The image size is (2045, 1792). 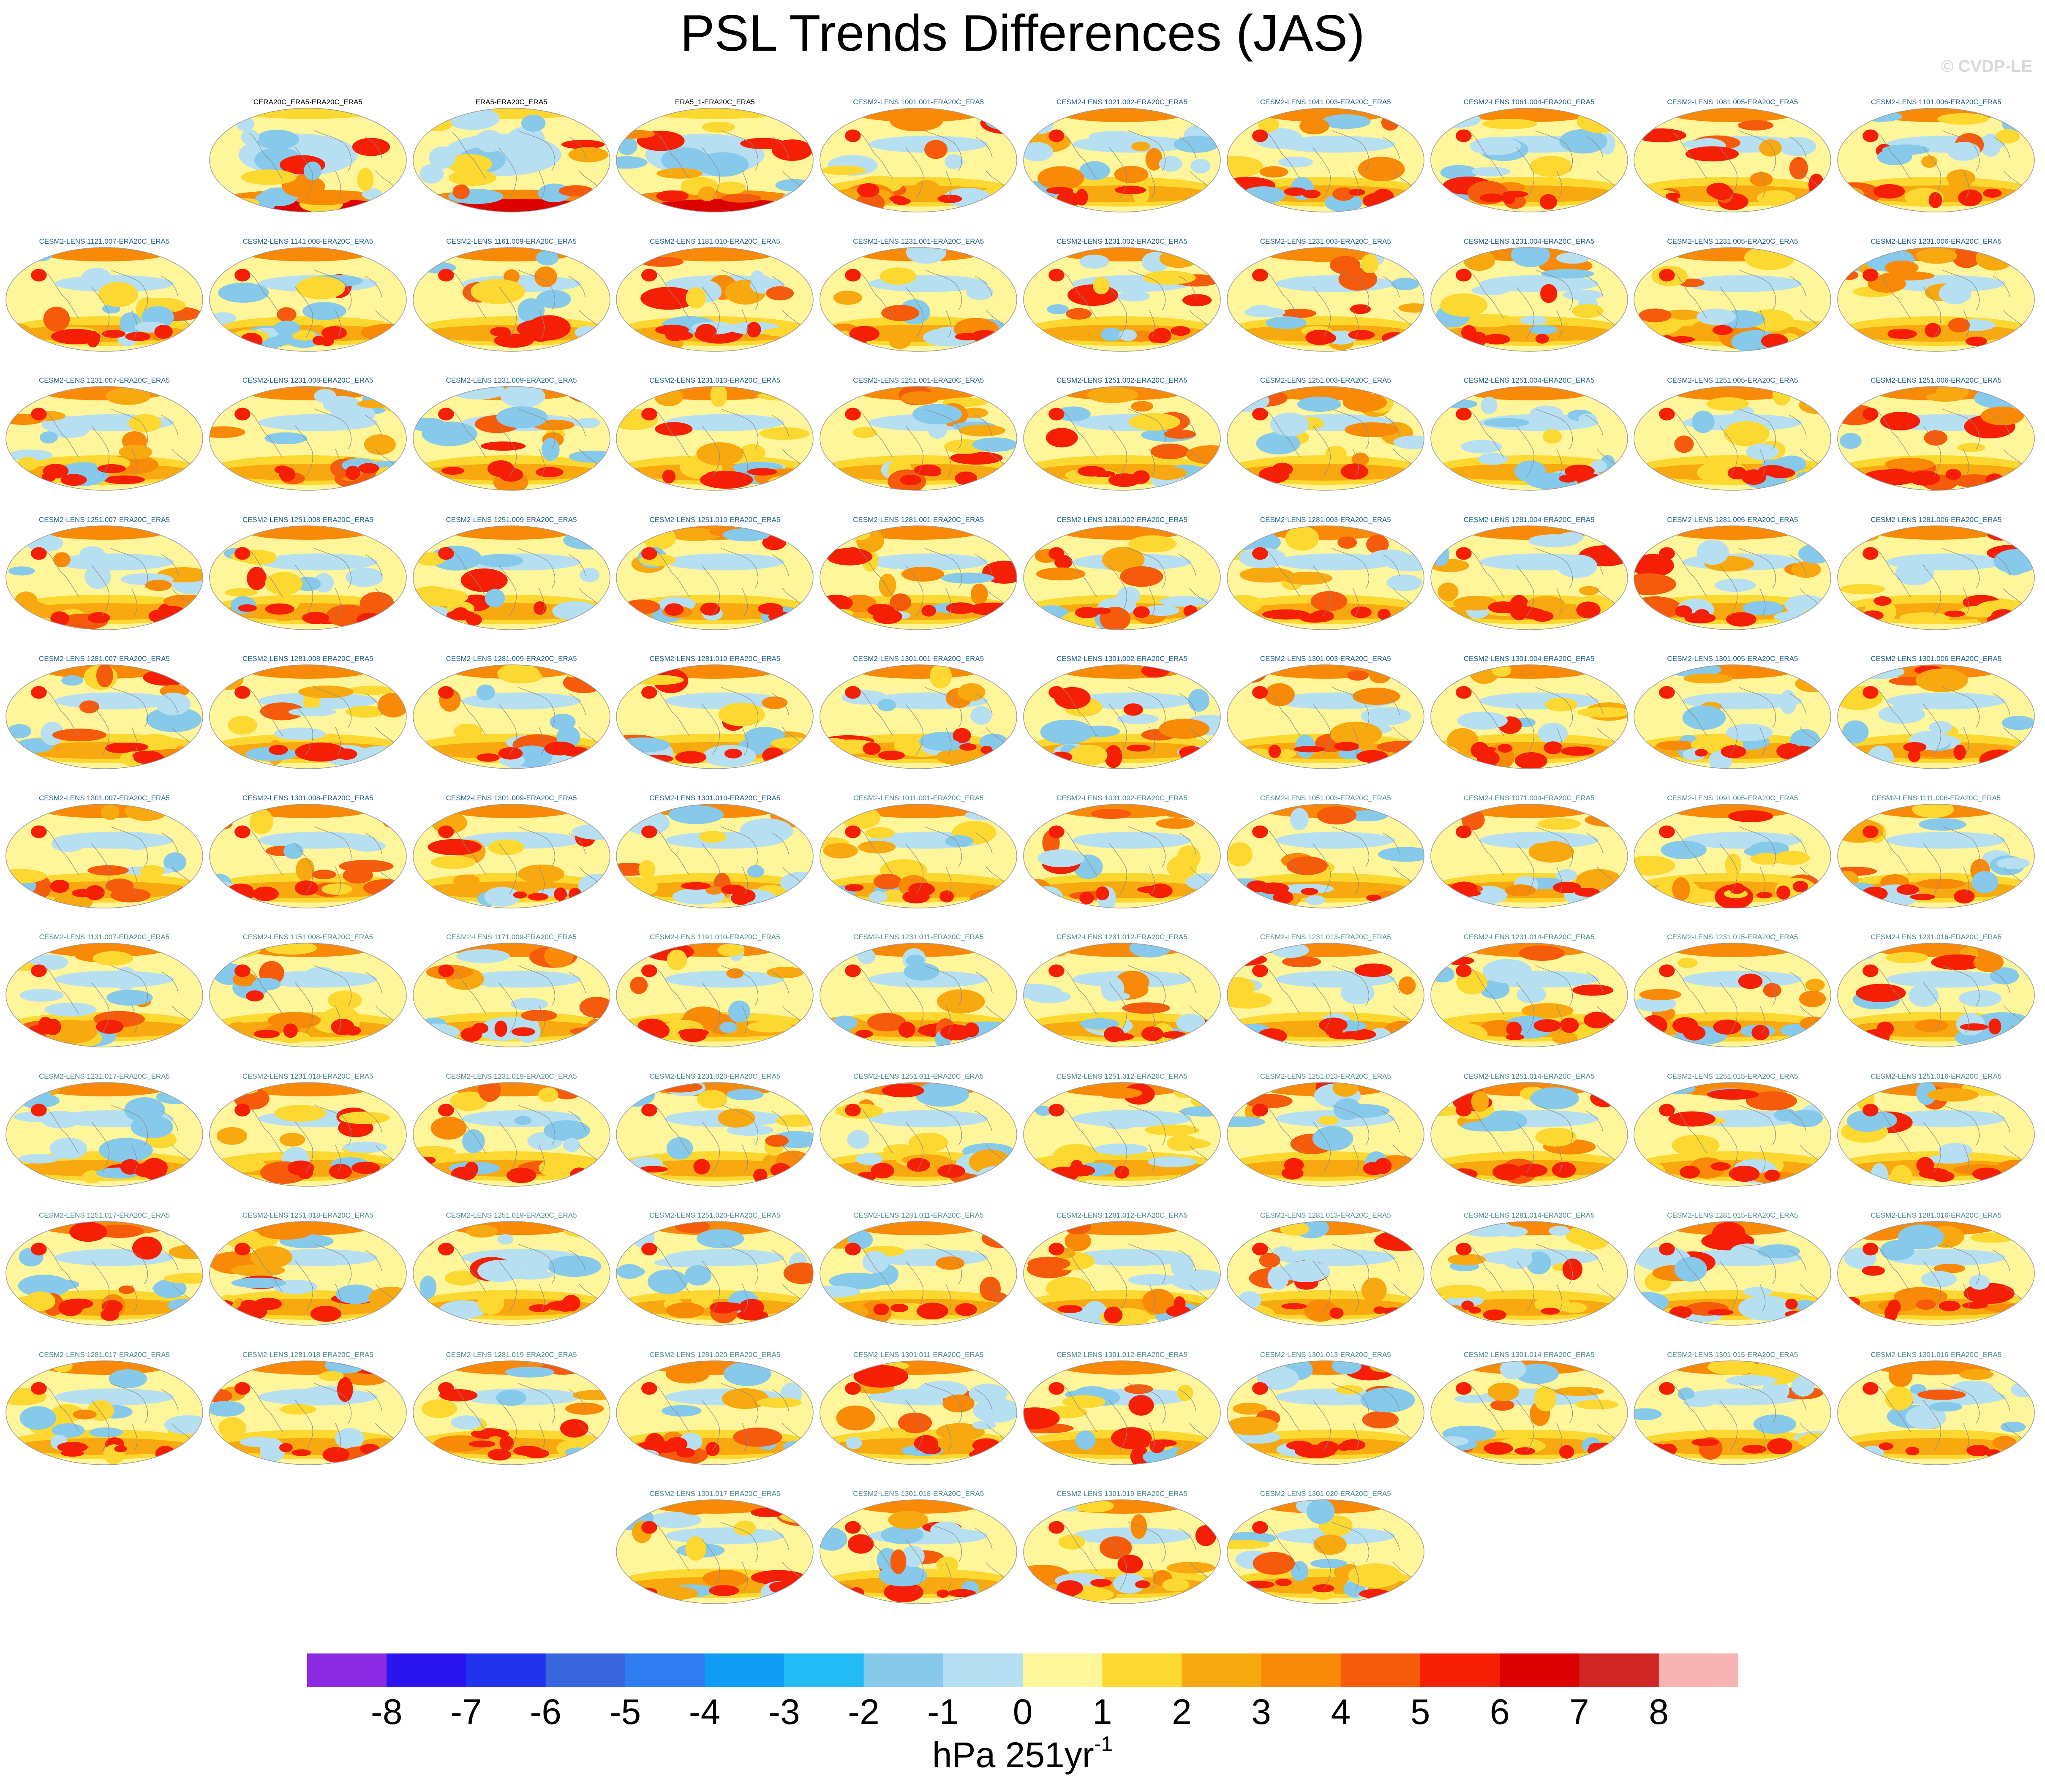 What do you see at coordinates (1023, 1712) in the screenshot?
I see `colorbar-tick-label: 0` at bounding box center [1023, 1712].